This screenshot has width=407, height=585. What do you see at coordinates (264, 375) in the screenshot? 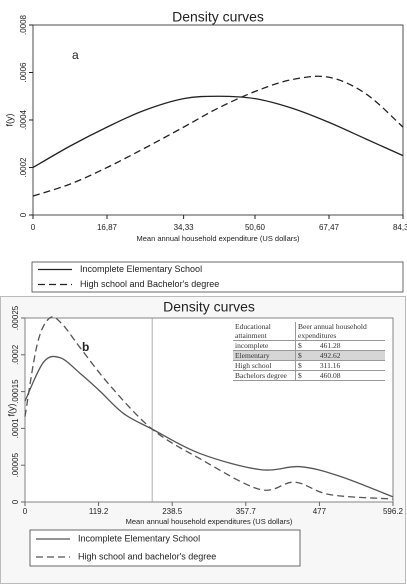
I see `table-cell: Bachelors degree` at bounding box center [264, 375].